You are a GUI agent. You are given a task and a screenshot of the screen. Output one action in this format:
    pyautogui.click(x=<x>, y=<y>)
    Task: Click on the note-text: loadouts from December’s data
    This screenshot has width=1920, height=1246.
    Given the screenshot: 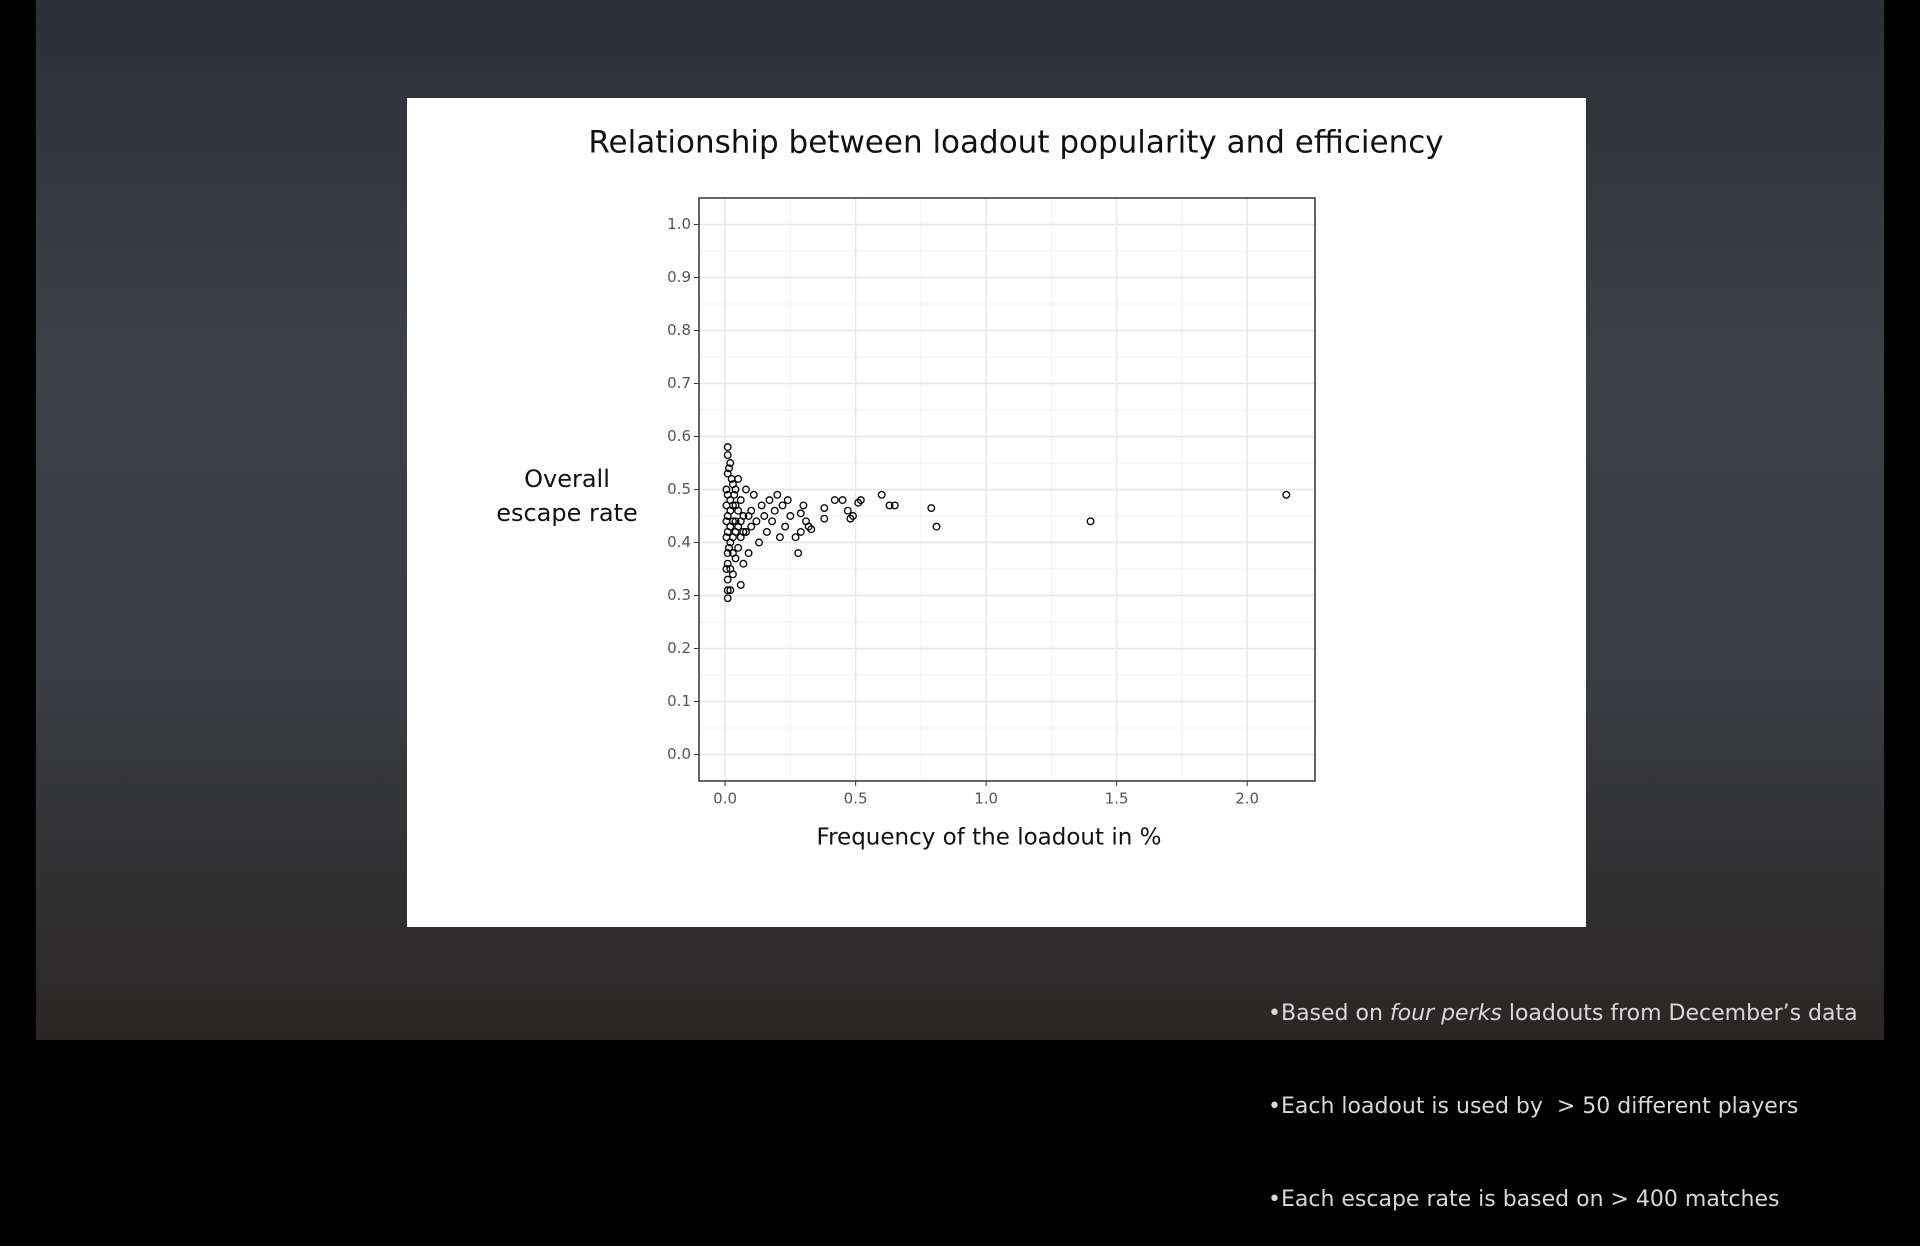 What is the action you would take?
    pyautogui.click(x=1679, y=1013)
    